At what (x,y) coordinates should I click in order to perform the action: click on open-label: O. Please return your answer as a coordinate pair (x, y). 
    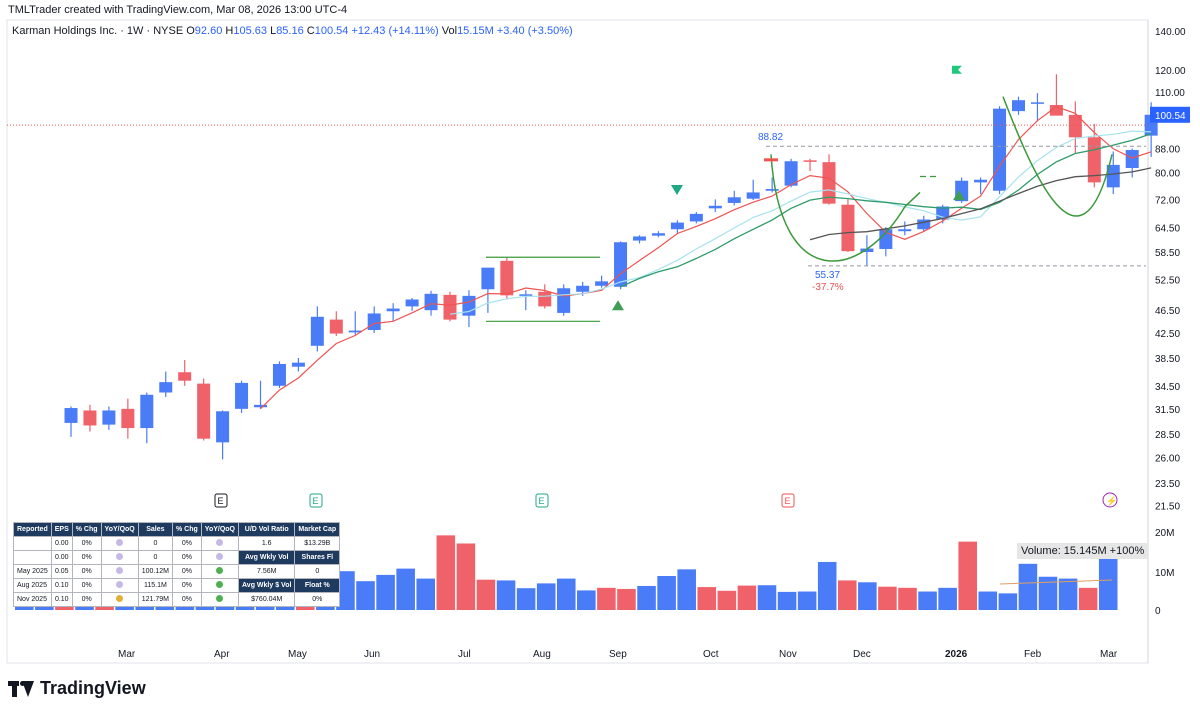
    Looking at the image, I should click on (190, 31).